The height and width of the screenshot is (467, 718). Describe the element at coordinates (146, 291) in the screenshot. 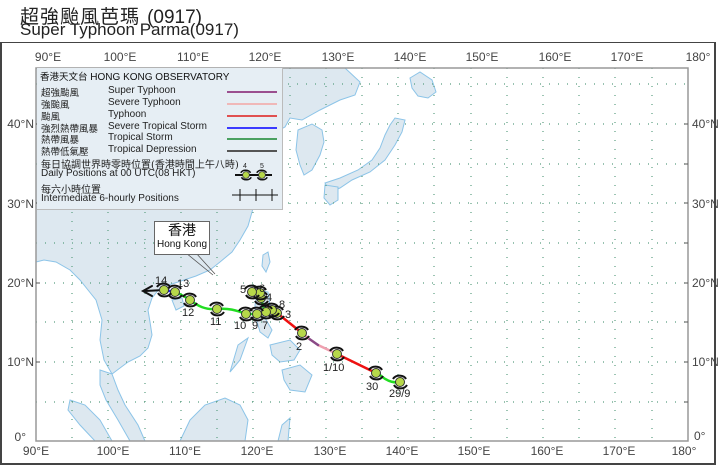

I see `end-arrow-icon` at that location.